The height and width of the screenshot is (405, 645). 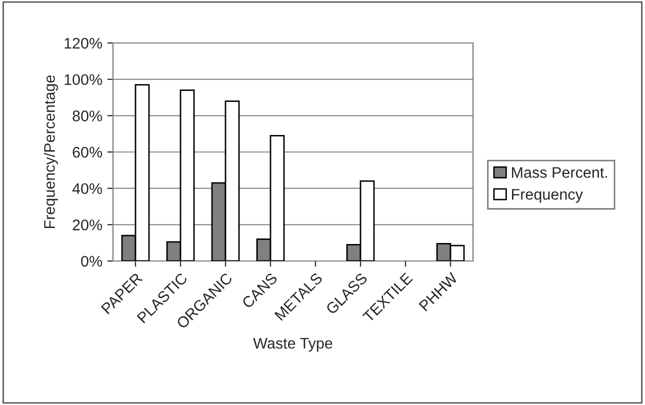 I want to click on y-tick-label: 120%, so click(x=83, y=43).